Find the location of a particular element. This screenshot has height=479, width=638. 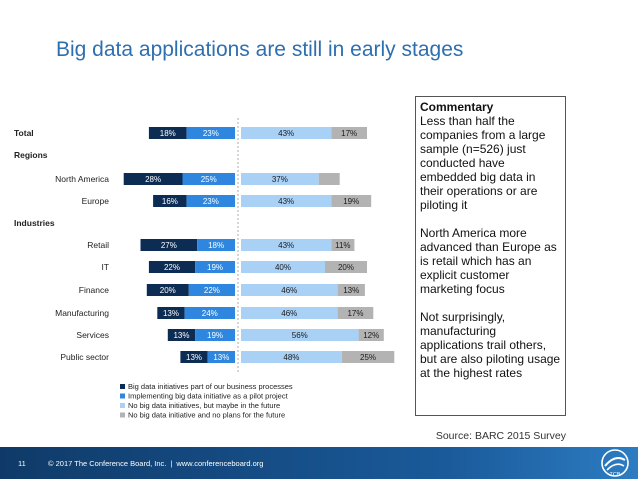

category-label: North America is located at coordinates (82, 179).